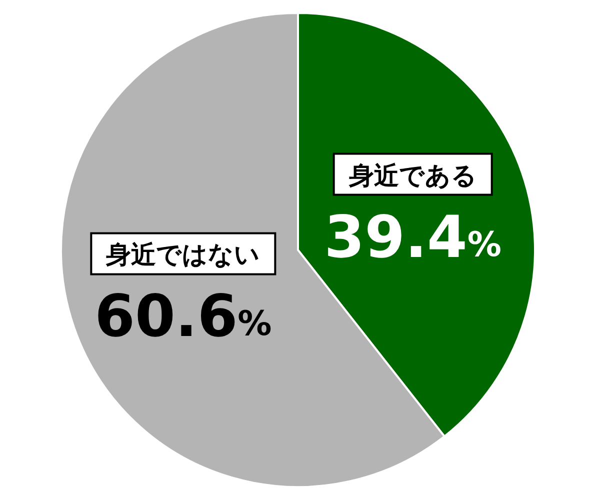 The height and width of the screenshot is (503, 597). What do you see at coordinates (412, 175) in the screenshot?
I see `slice-label: 身近である` at bounding box center [412, 175].